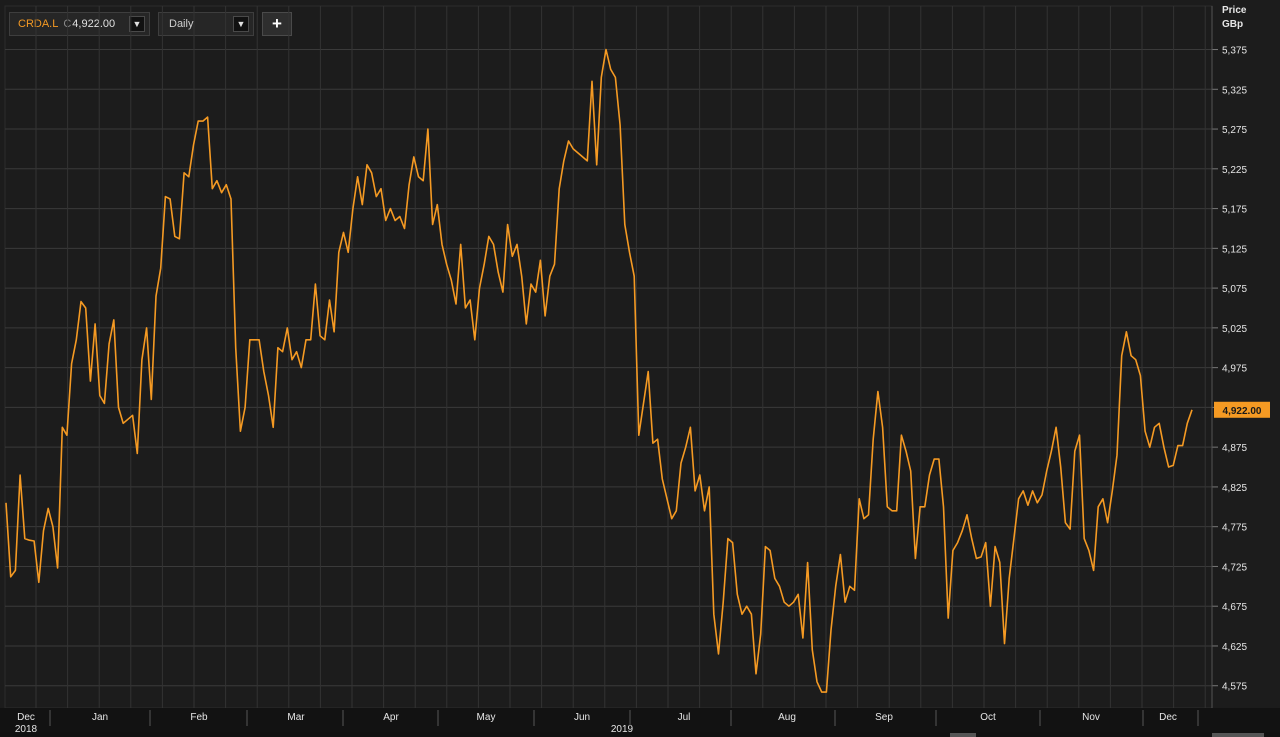 This screenshot has height=737, width=1280. I want to click on x-tick-label: Aug, so click(787, 717).